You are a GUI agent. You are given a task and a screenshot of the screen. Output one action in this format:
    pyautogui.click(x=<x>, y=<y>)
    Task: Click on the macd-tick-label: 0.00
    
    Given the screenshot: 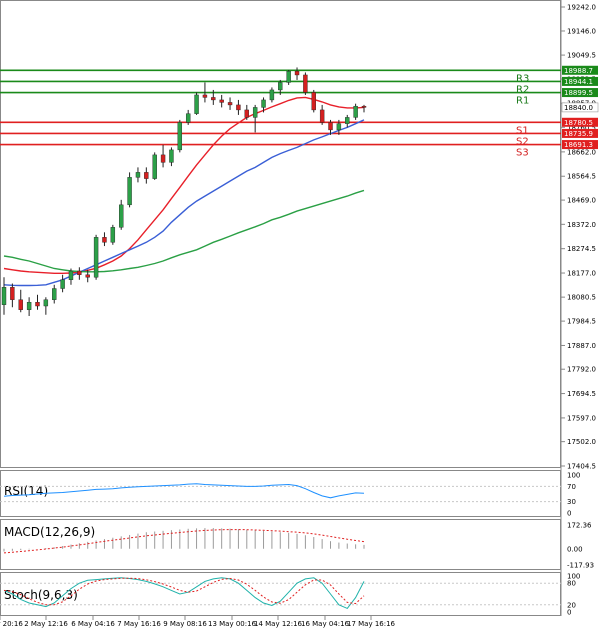 What is the action you would take?
    pyautogui.click(x=575, y=549)
    